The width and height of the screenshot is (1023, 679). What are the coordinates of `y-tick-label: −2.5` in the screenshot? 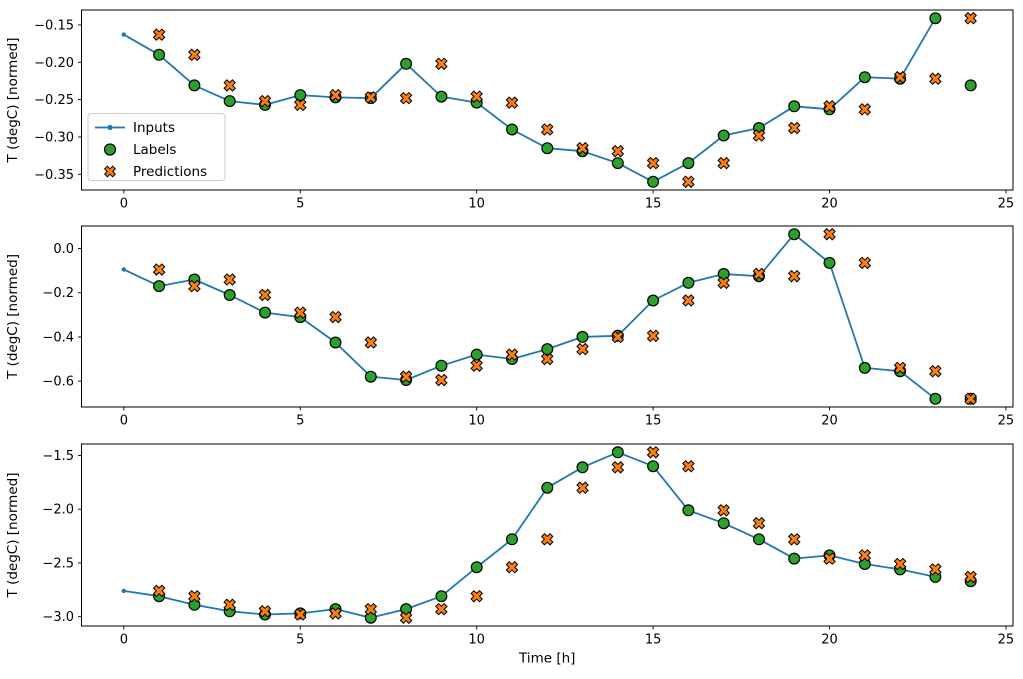 It's located at (58, 563).